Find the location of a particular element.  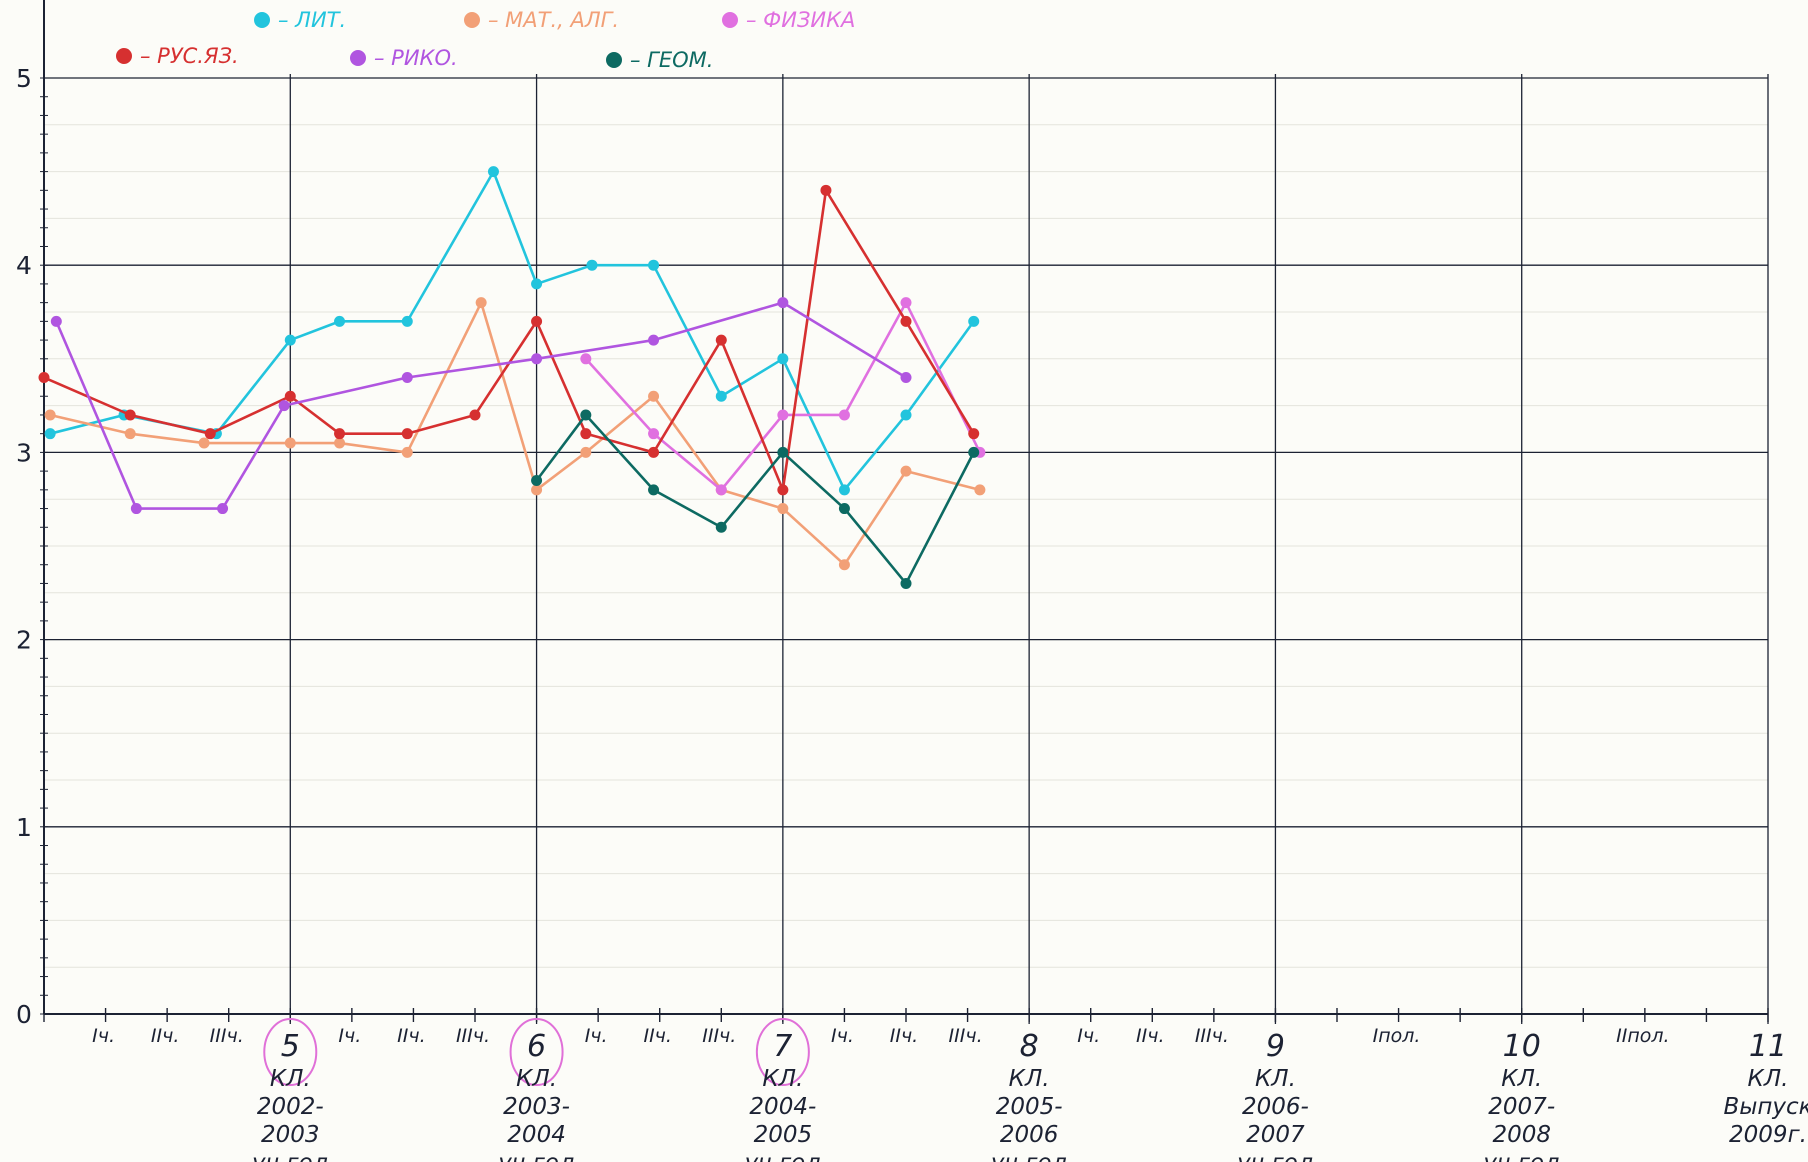

year-label-line: 2005- is located at coordinates (1029, 1107).